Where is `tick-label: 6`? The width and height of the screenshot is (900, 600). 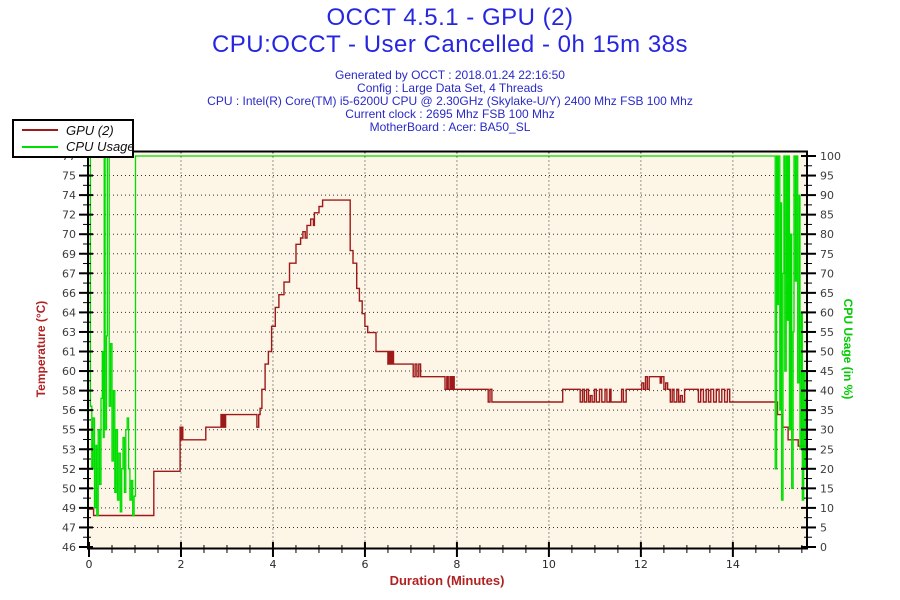 tick-label: 6 is located at coordinates (364, 564).